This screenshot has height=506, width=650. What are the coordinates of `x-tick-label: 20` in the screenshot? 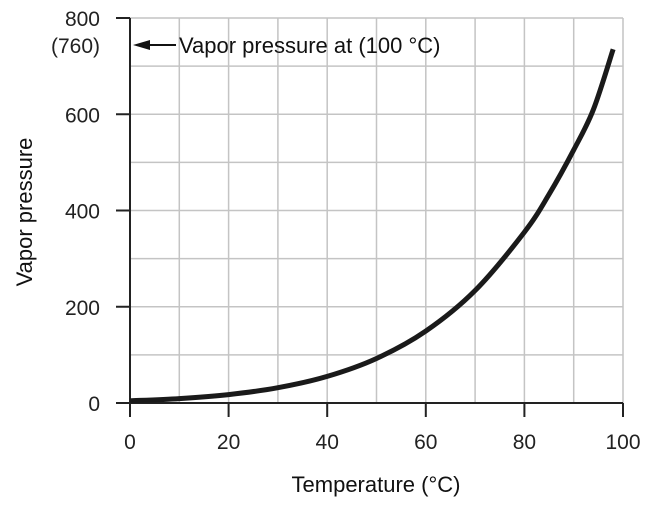 It's located at (228, 442).